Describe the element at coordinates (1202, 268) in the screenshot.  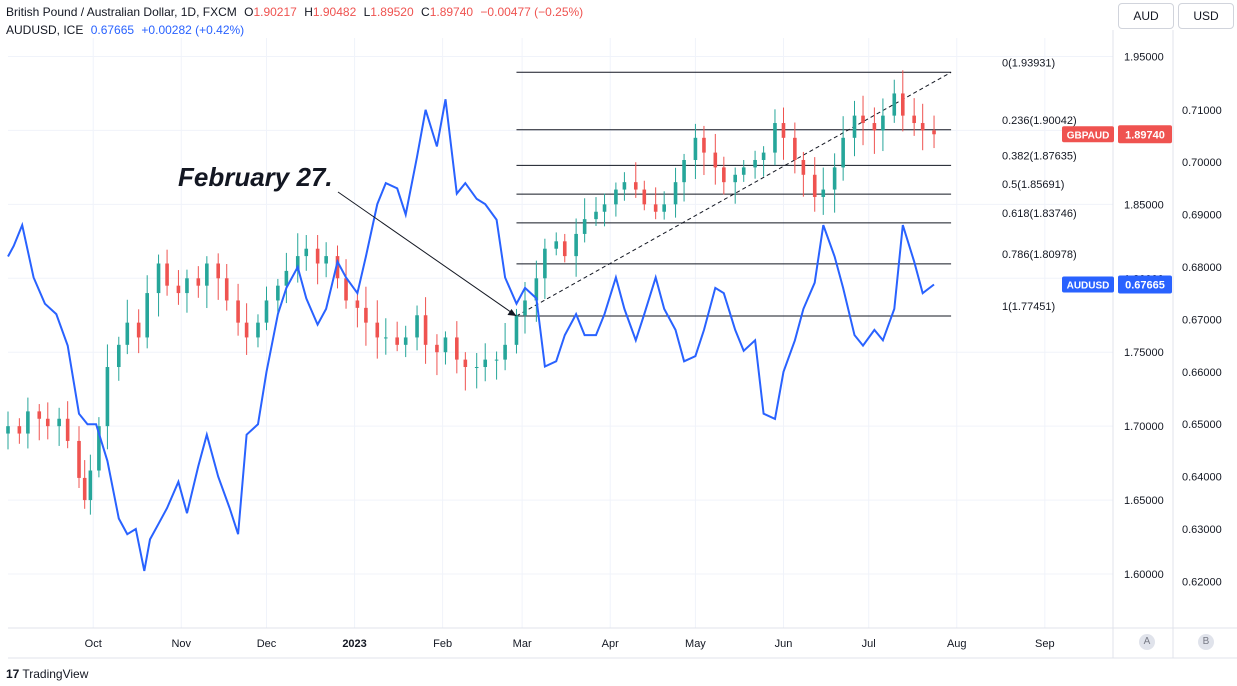
I see `right-axis-tick-label: 0.68000` at that location.